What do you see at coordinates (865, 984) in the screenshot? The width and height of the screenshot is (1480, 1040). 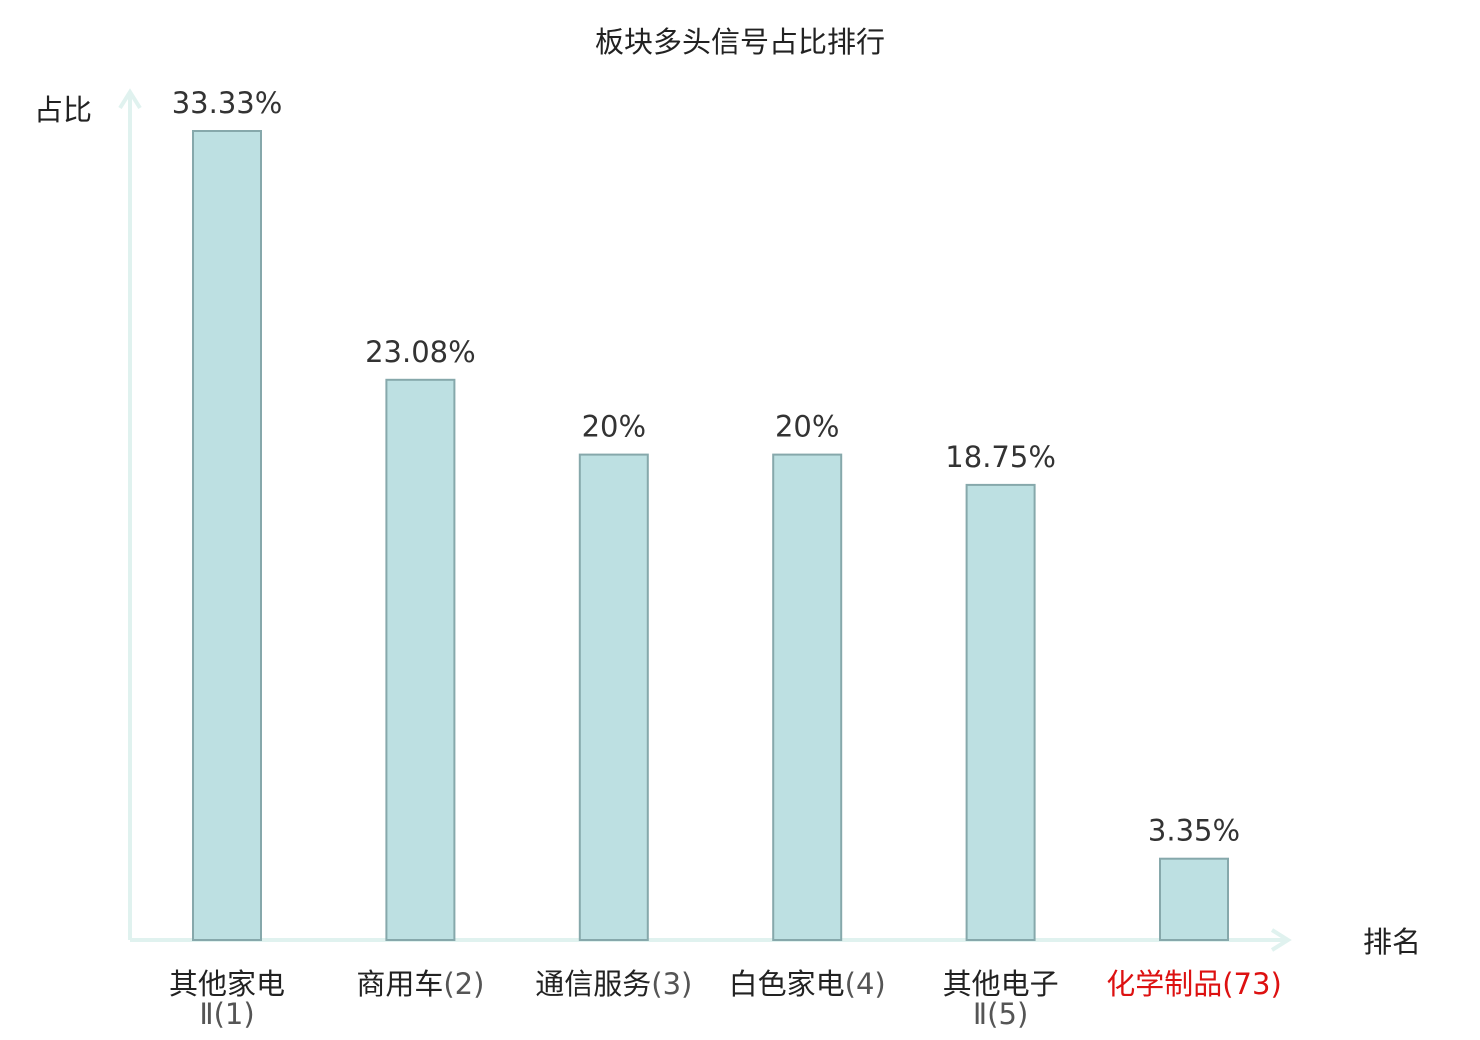 I see `category-rank-4: (4)` at bounding box center [865, 984].